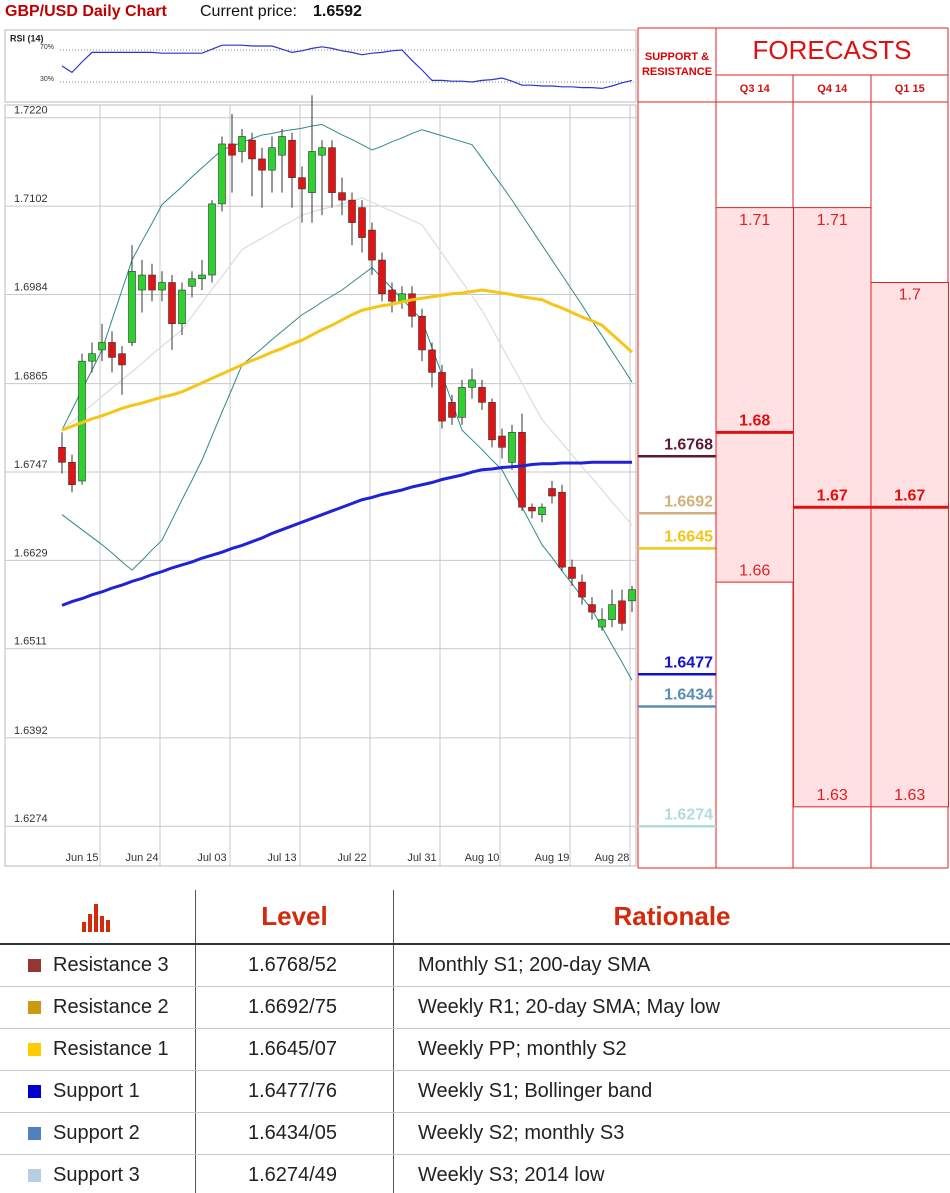  Describe the element at coordinates (31, 377) in the screenshot. I see `y-tick-label: 1.6865` at that location.